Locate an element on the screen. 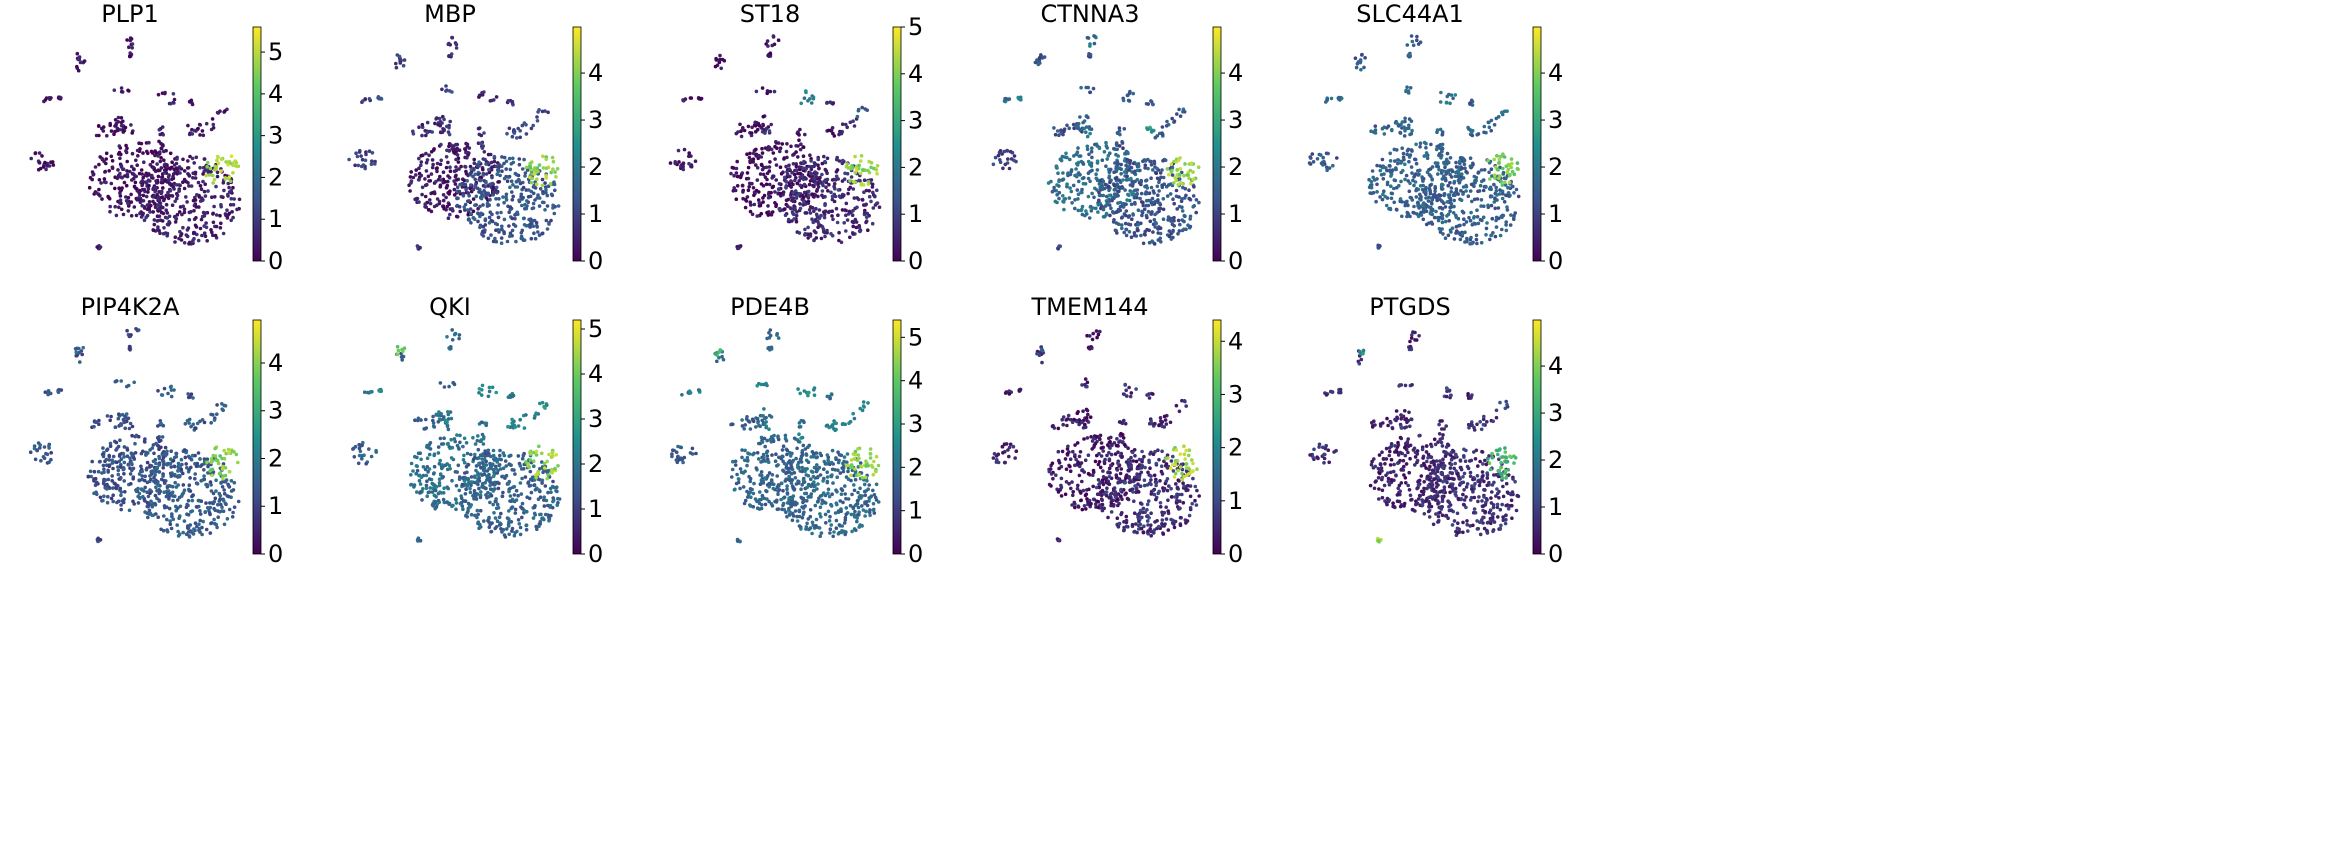  cluster-c3 is located at coordinates (42, 161).